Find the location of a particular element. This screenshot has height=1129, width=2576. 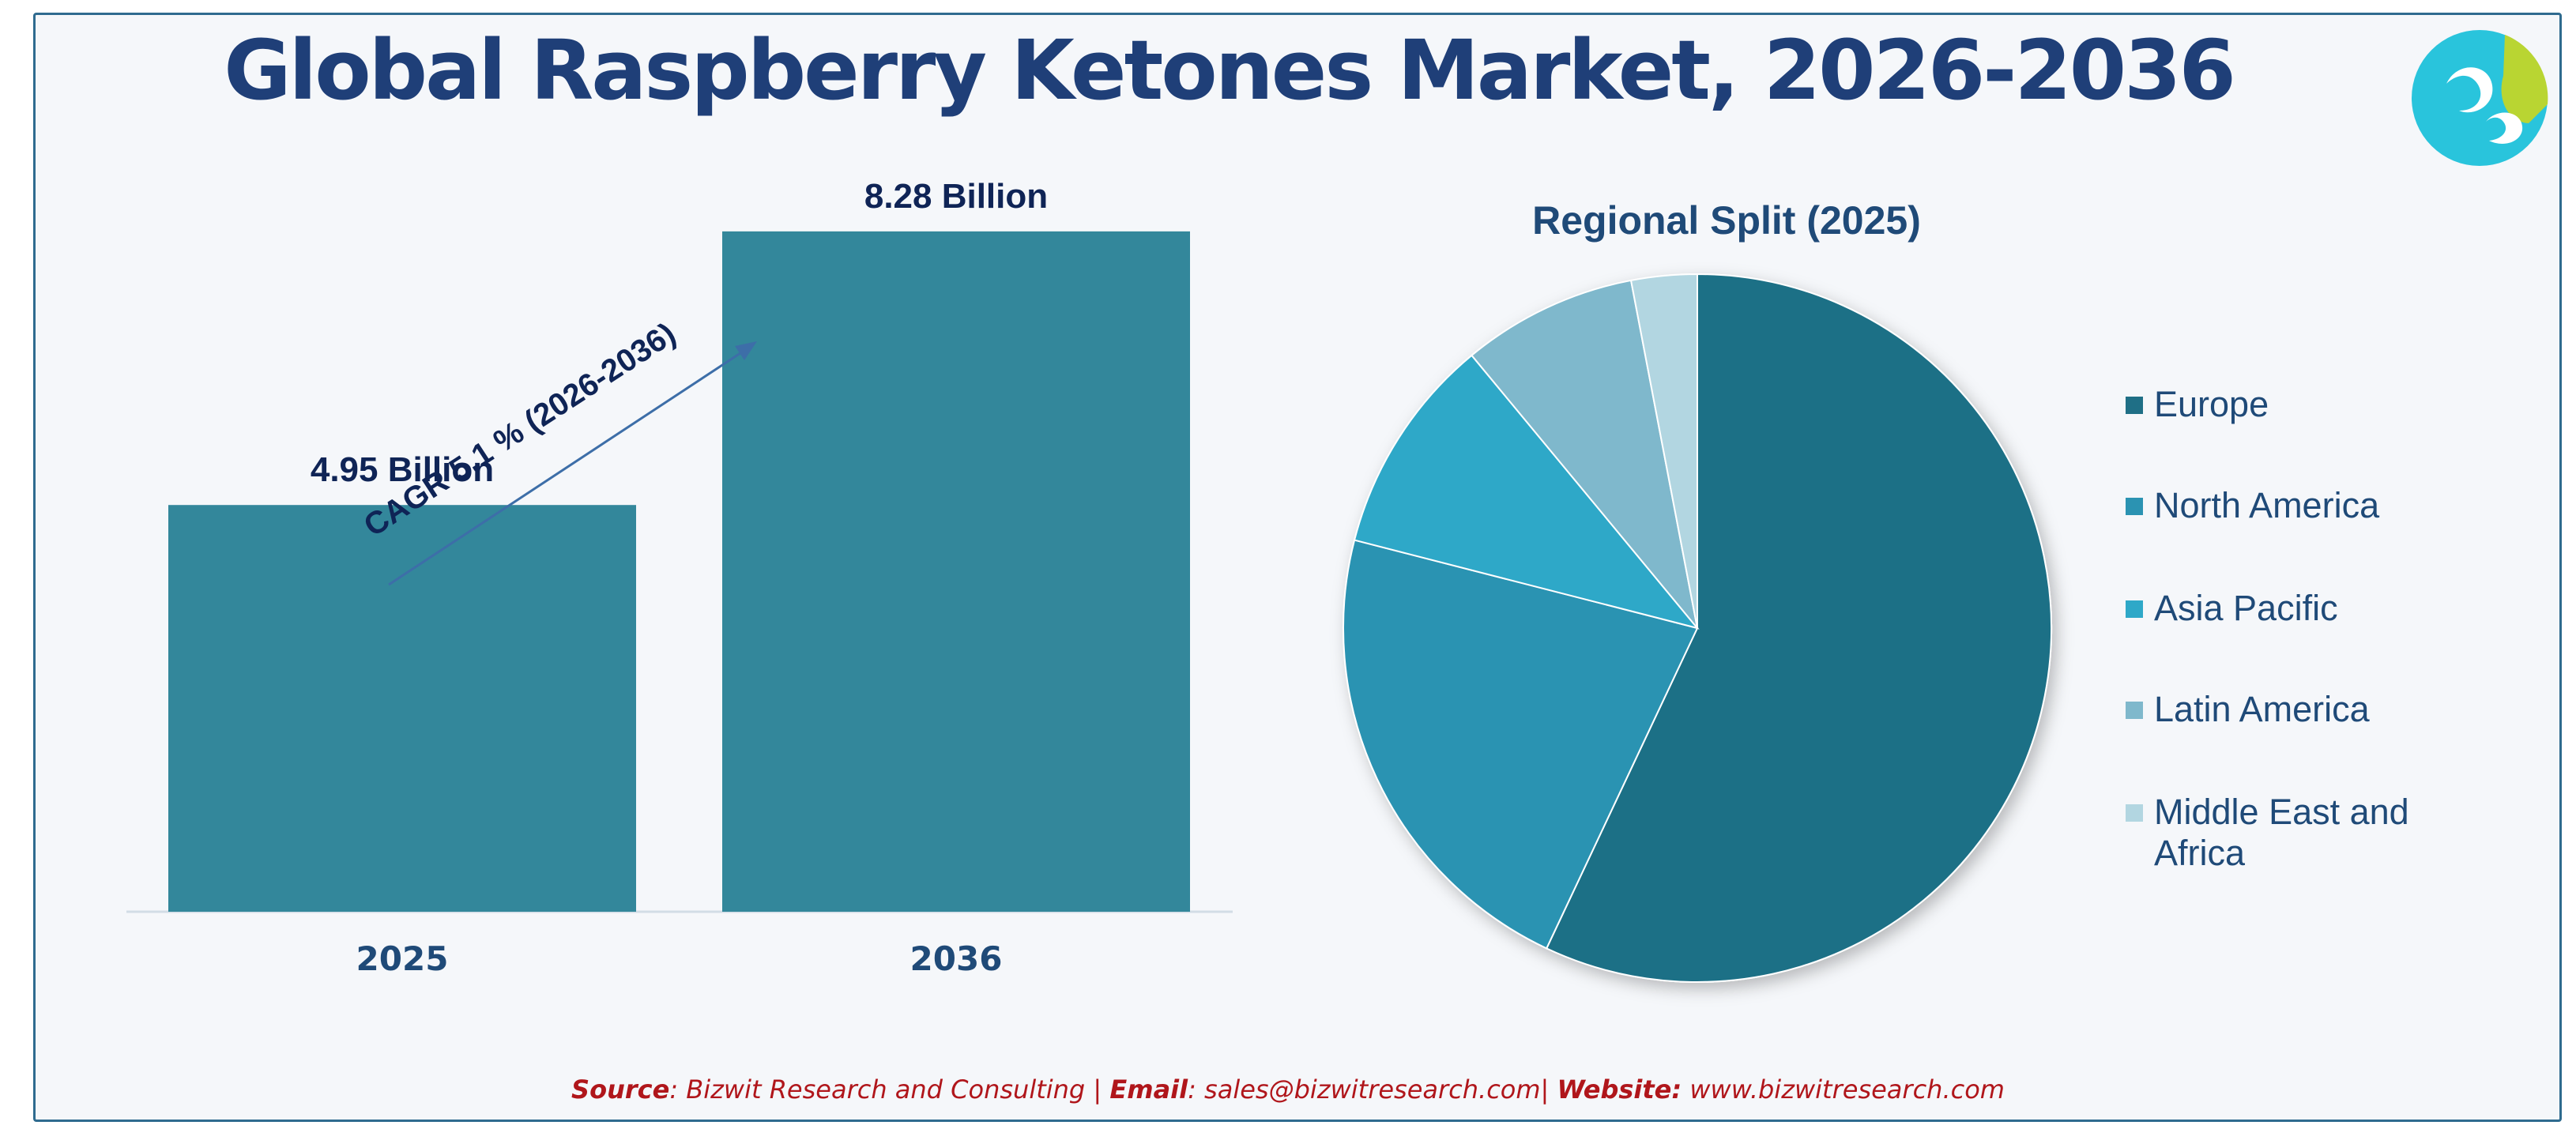

legend-label: Middle East and Africa is located at coordinates (2281, 832).